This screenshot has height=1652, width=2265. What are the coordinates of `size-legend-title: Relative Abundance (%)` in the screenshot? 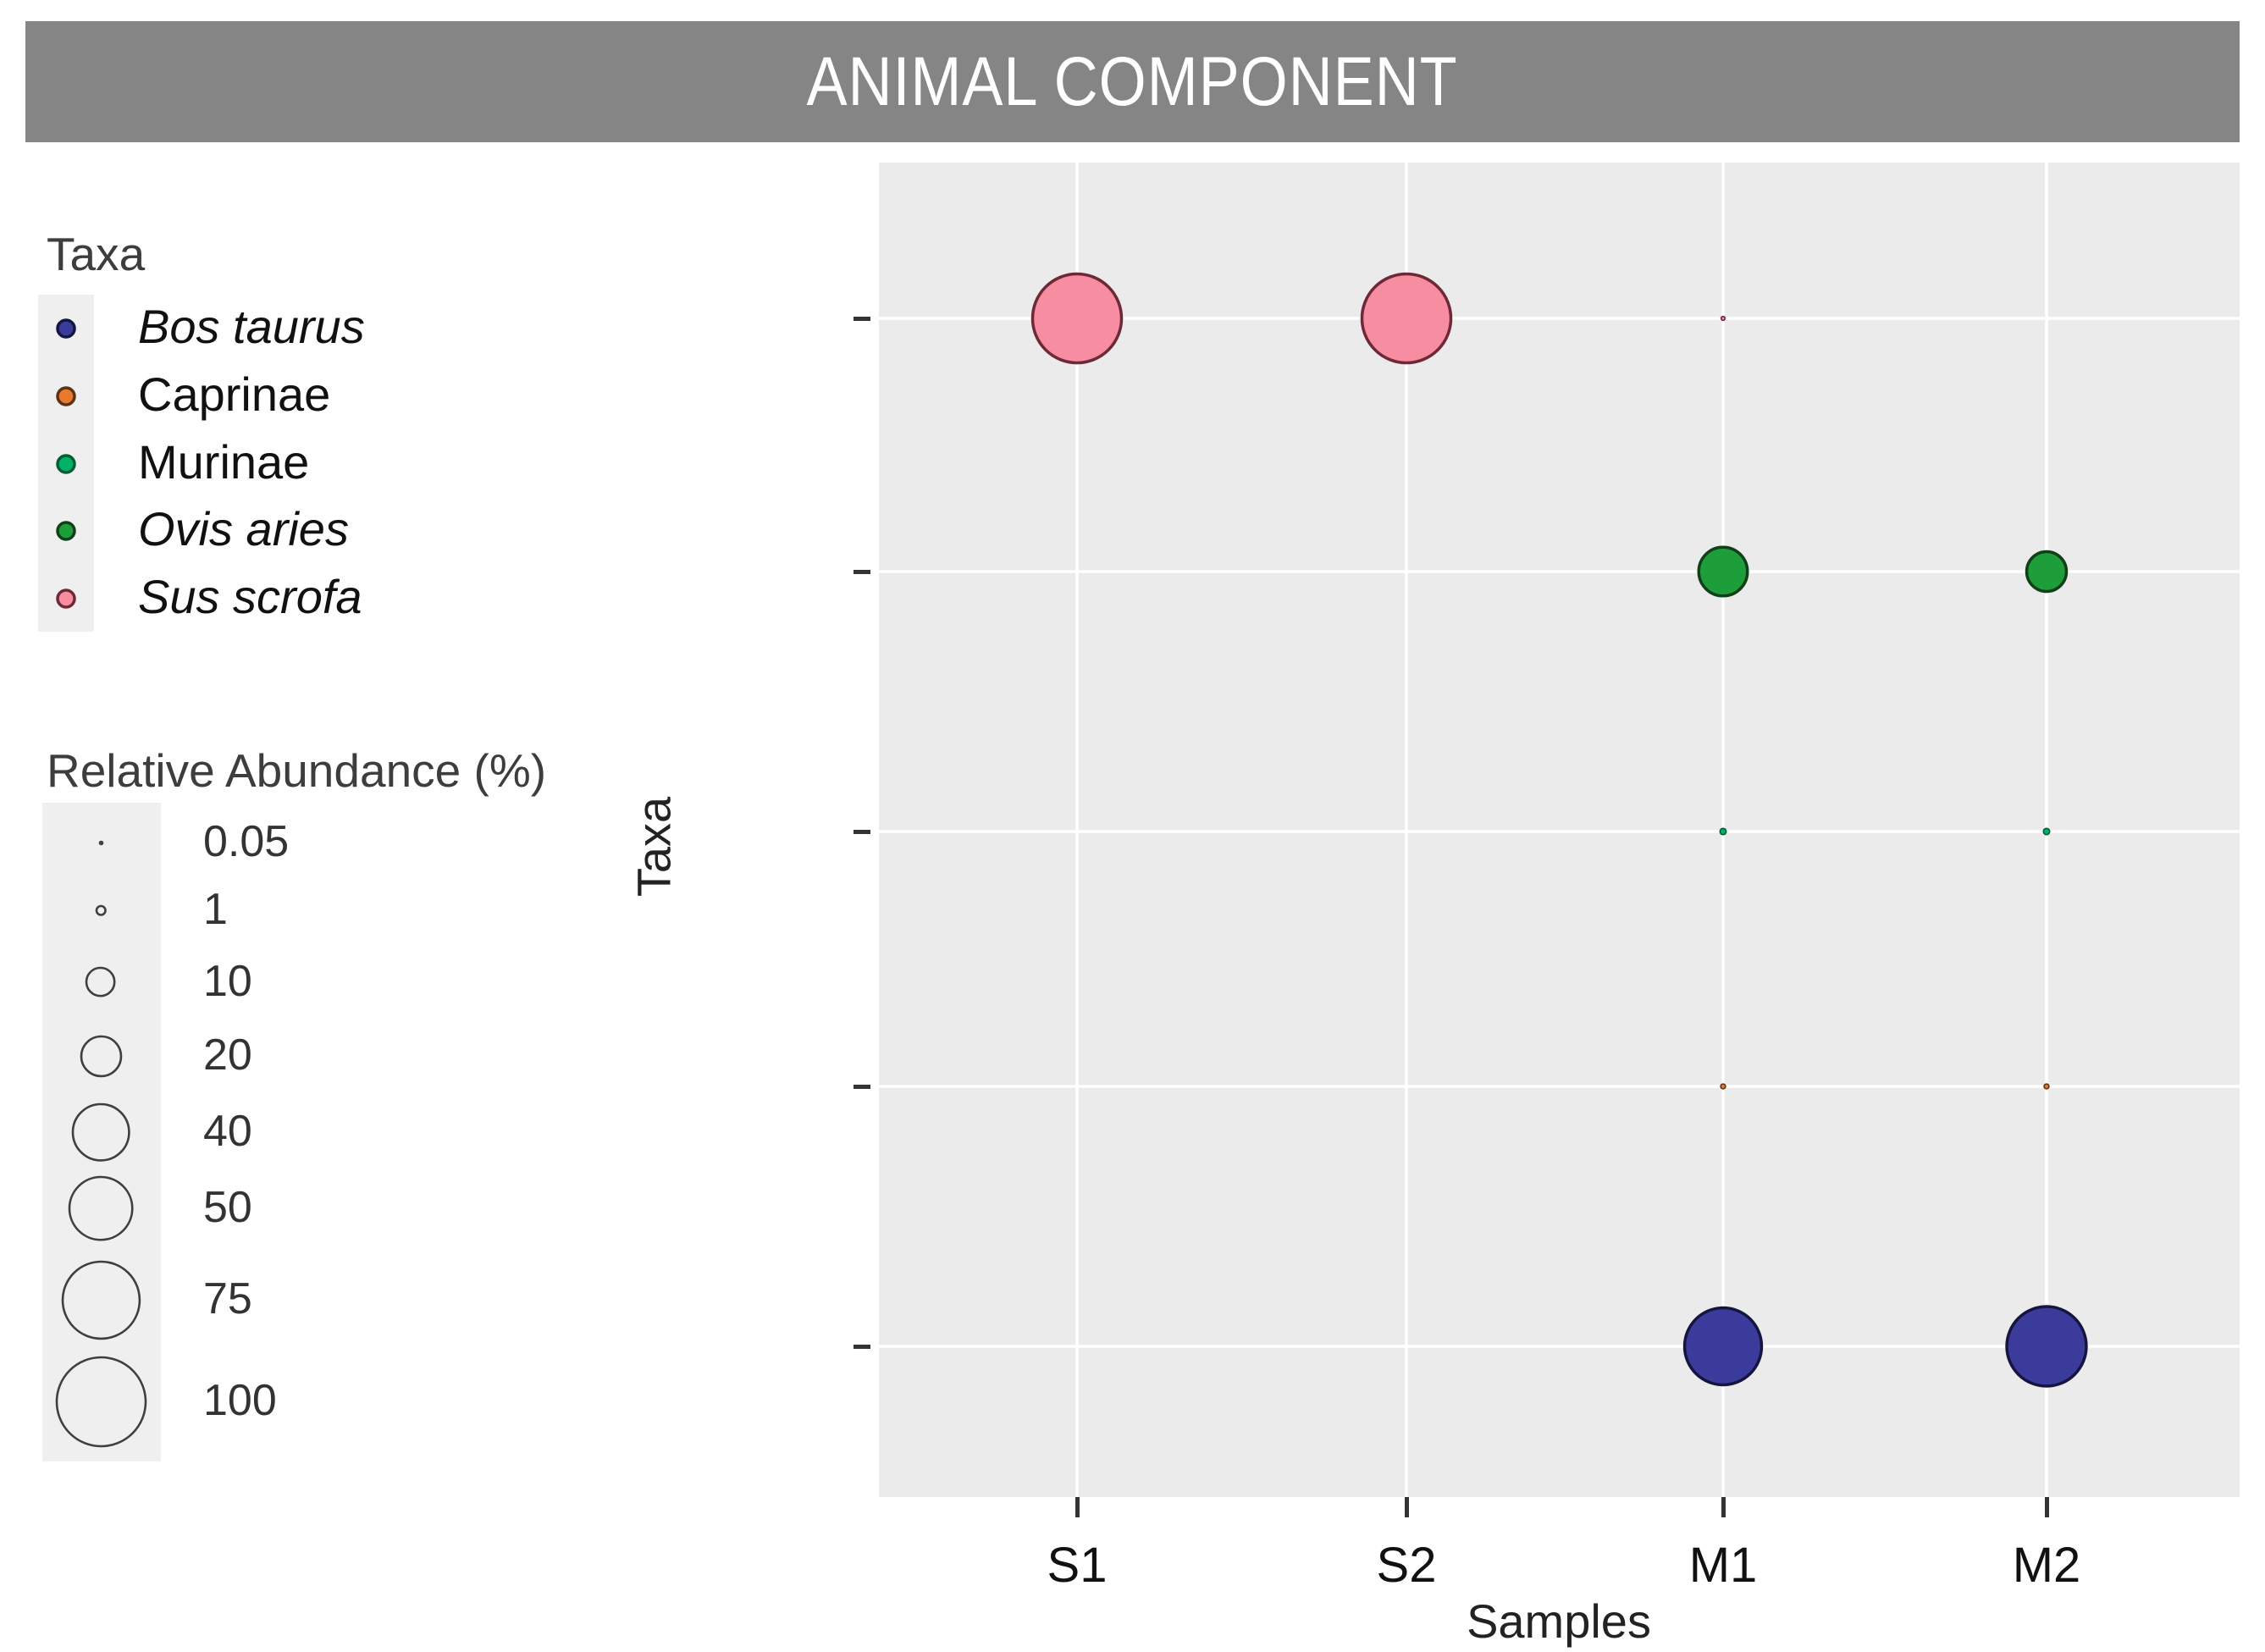 It's located at (297, 770).